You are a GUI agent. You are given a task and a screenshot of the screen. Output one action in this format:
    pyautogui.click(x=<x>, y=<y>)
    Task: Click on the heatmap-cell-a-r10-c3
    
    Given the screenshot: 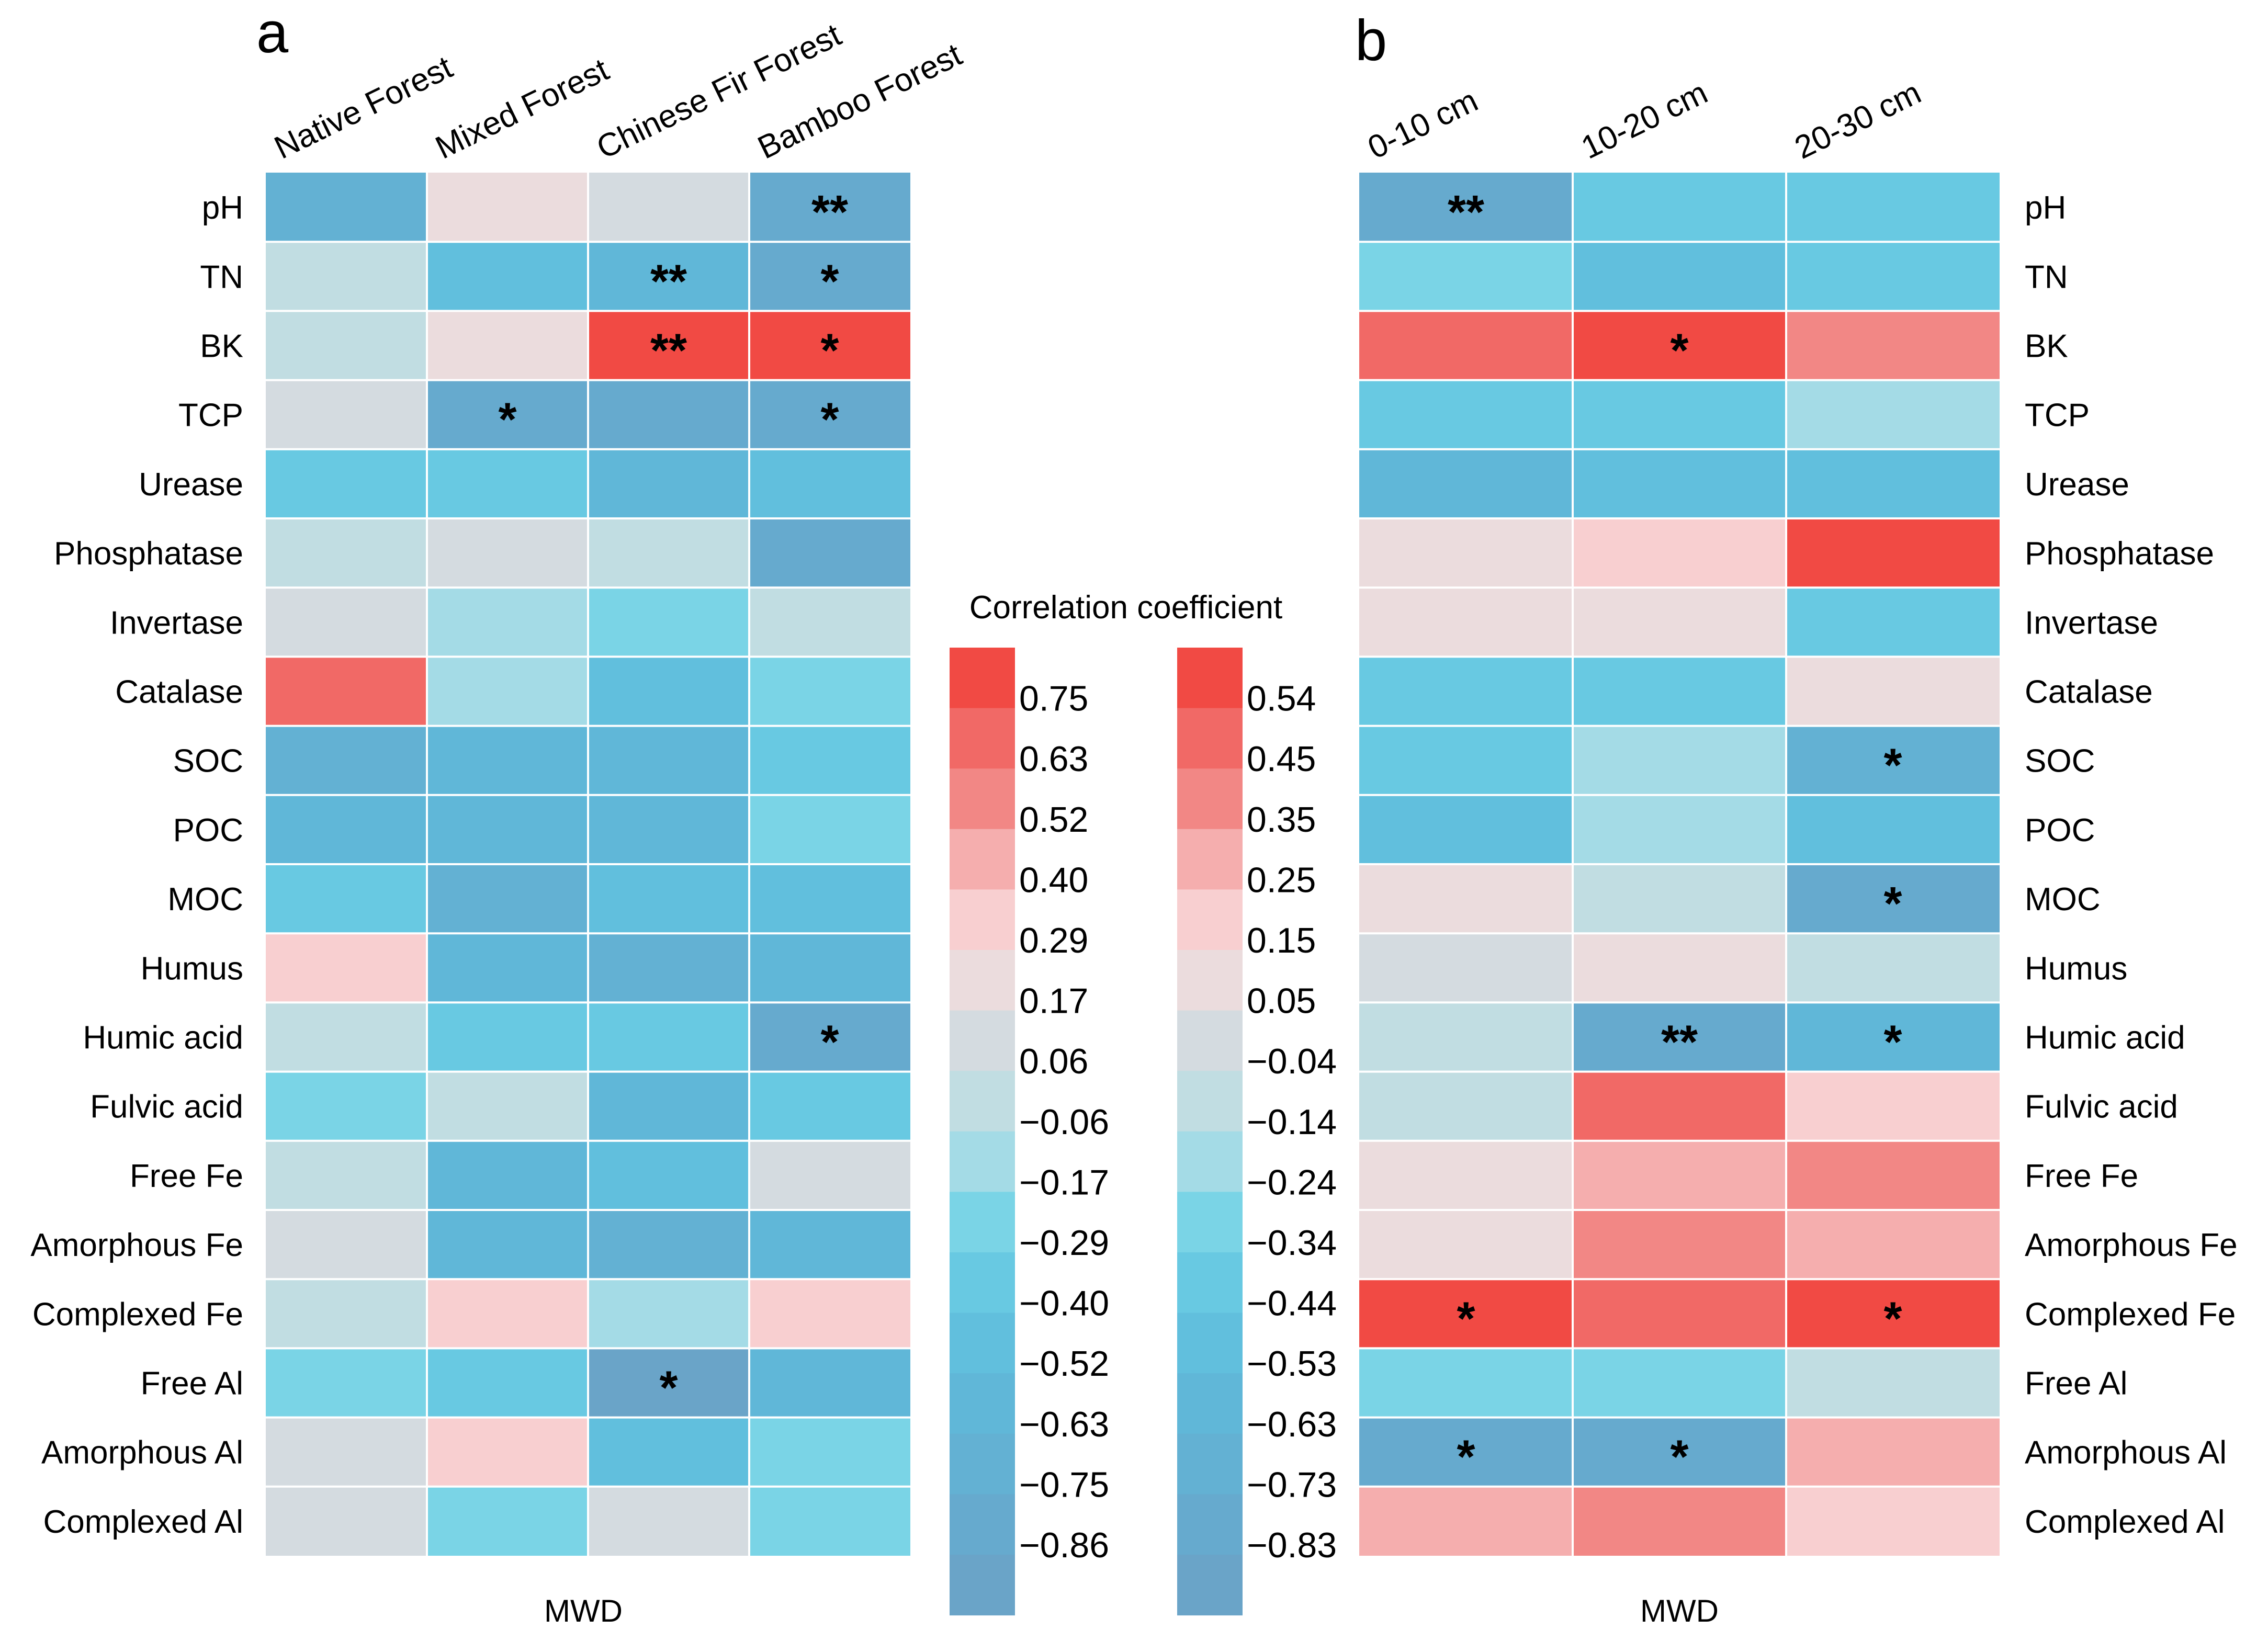 What is the action you would take?
    pyautogui.click(x=829, y=899)
    